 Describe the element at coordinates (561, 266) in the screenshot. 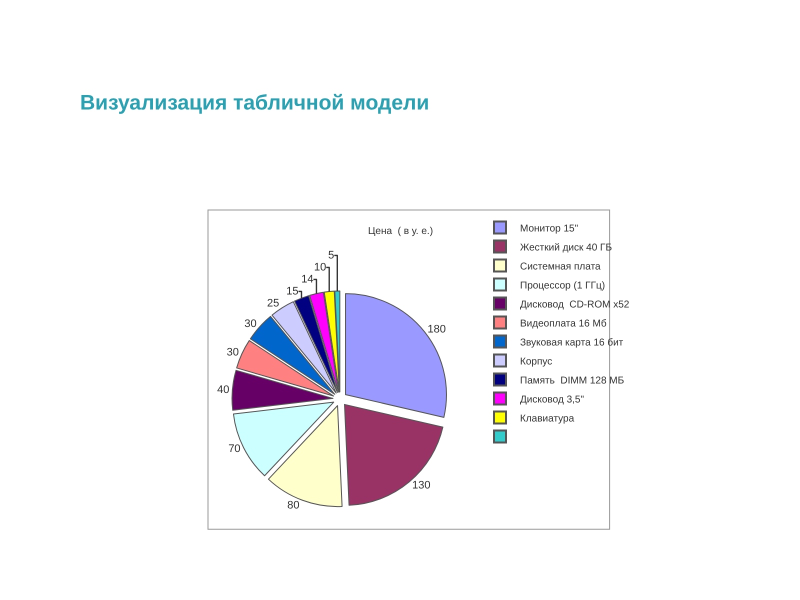

I see `legend-label: Системная плата` at that location.